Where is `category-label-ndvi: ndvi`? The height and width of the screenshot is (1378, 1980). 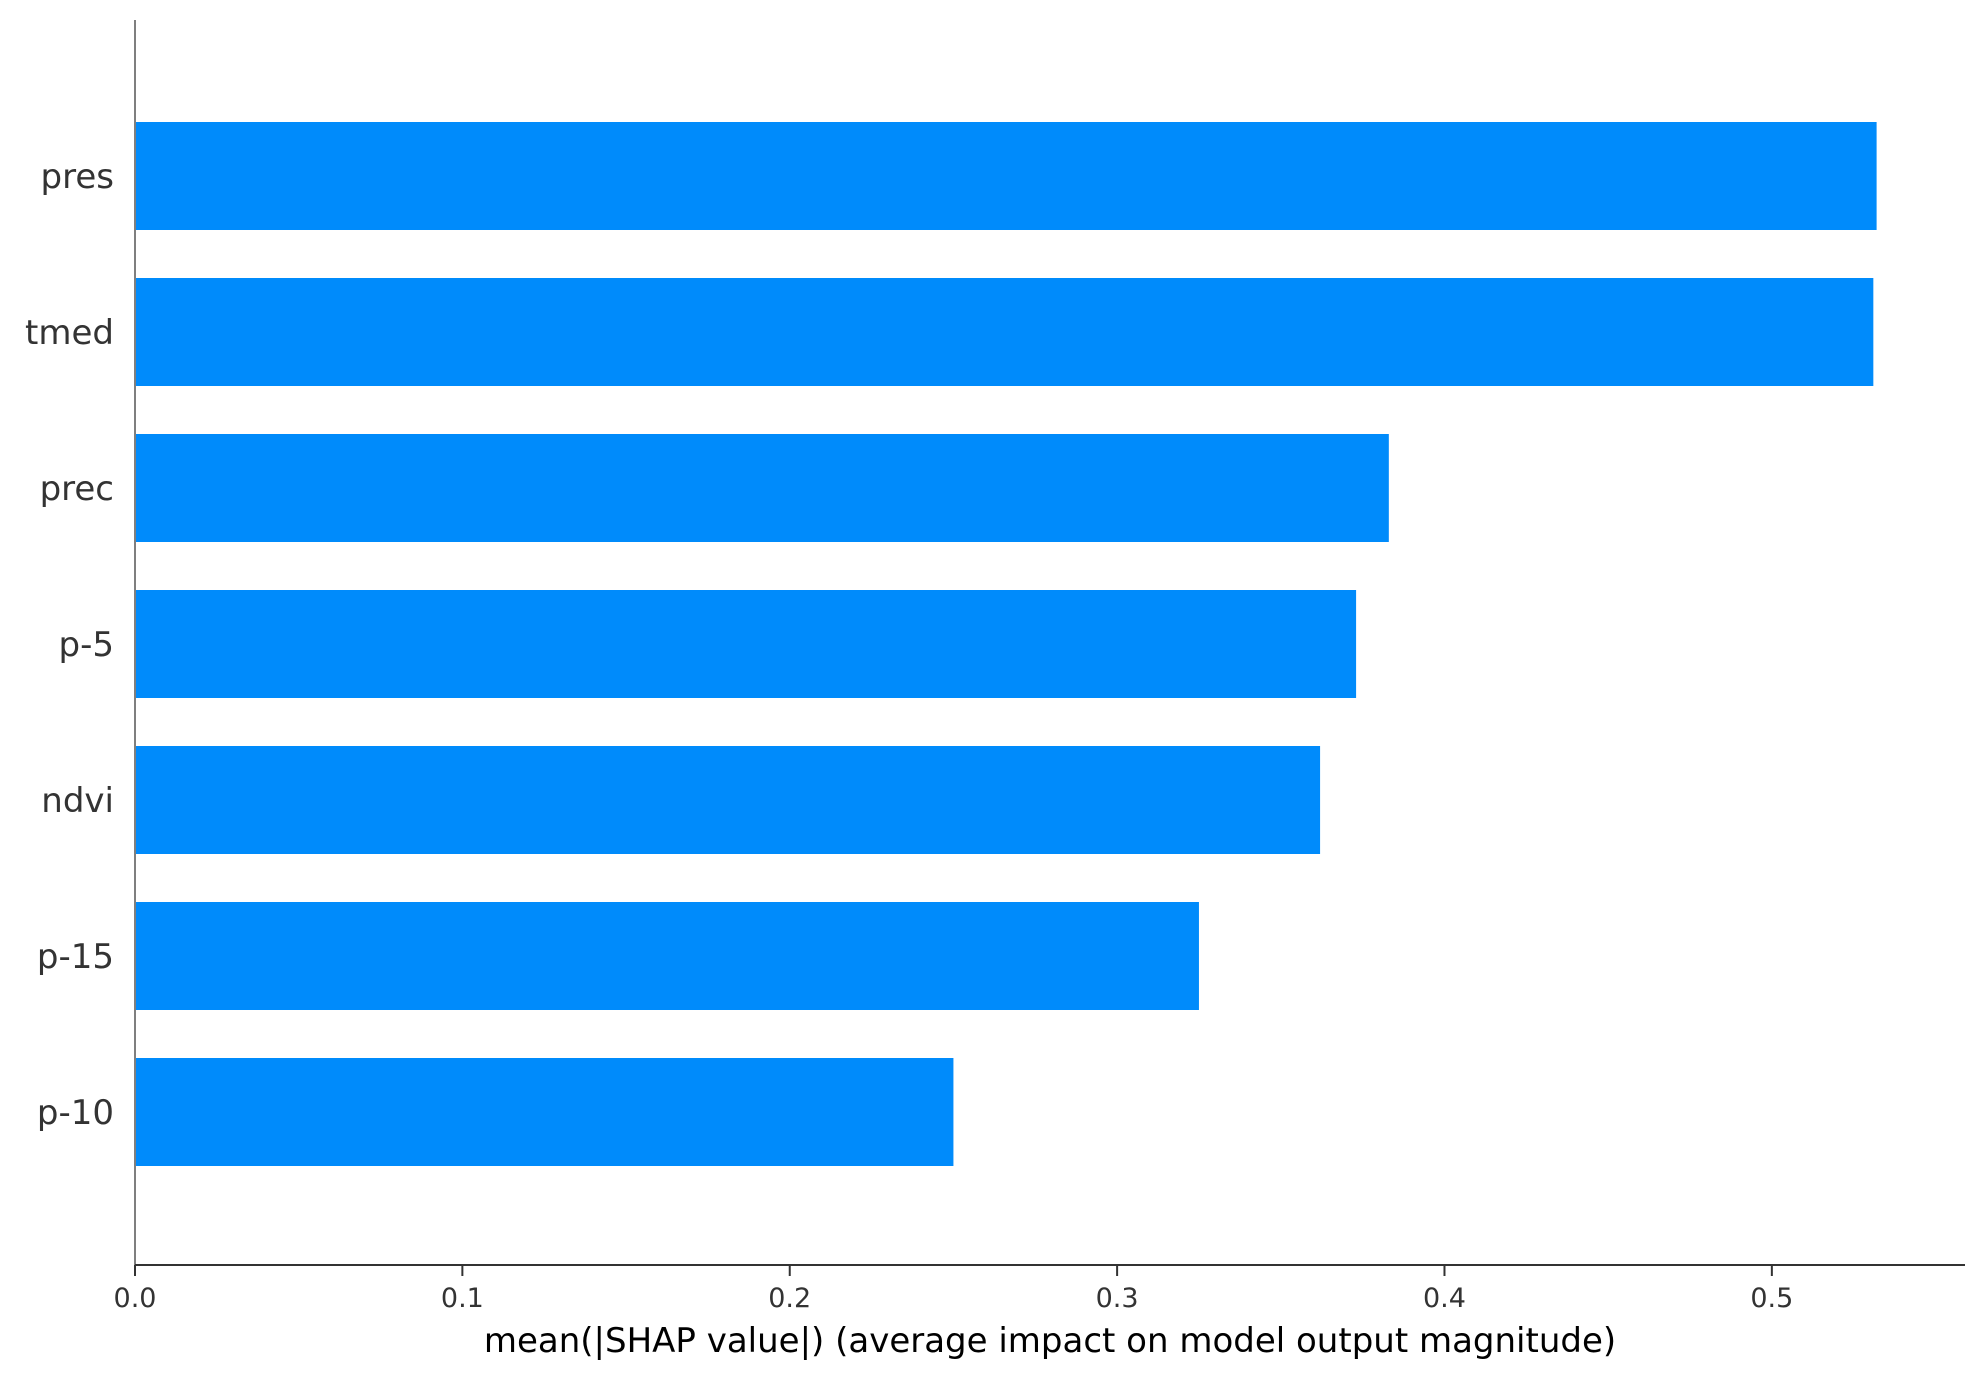
category-label-ndvi: ndvi is located at coordinates (77, 801).